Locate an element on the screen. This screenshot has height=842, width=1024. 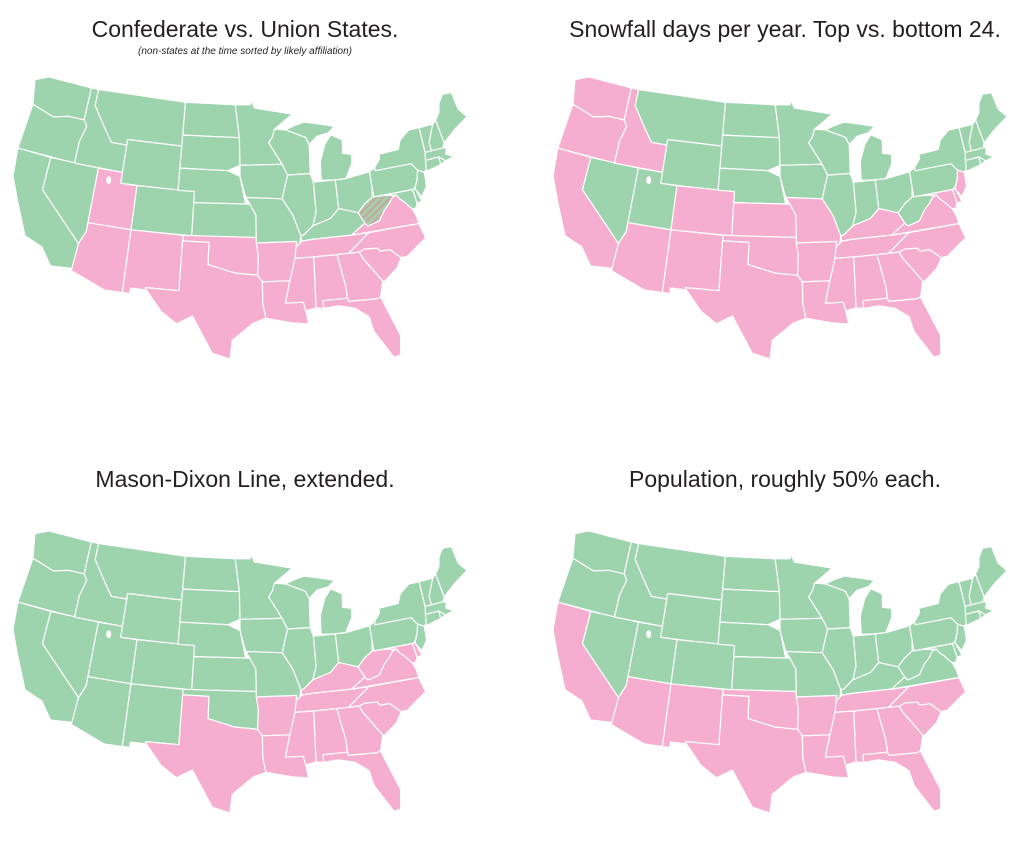
map-title: Mason-Dixon Line, extended. is located at coordinates (245, 479).